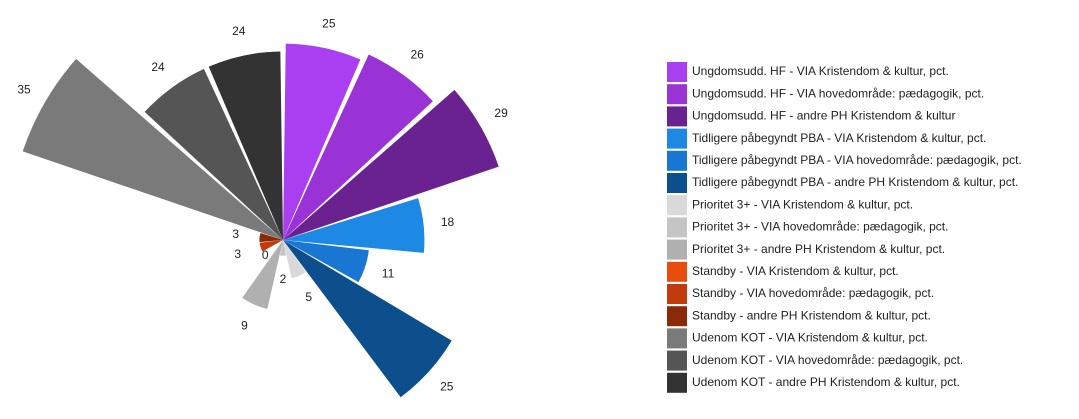 This screenshot has height=419, width=1079. I want to click on data-label: 35, so click(24, 90).